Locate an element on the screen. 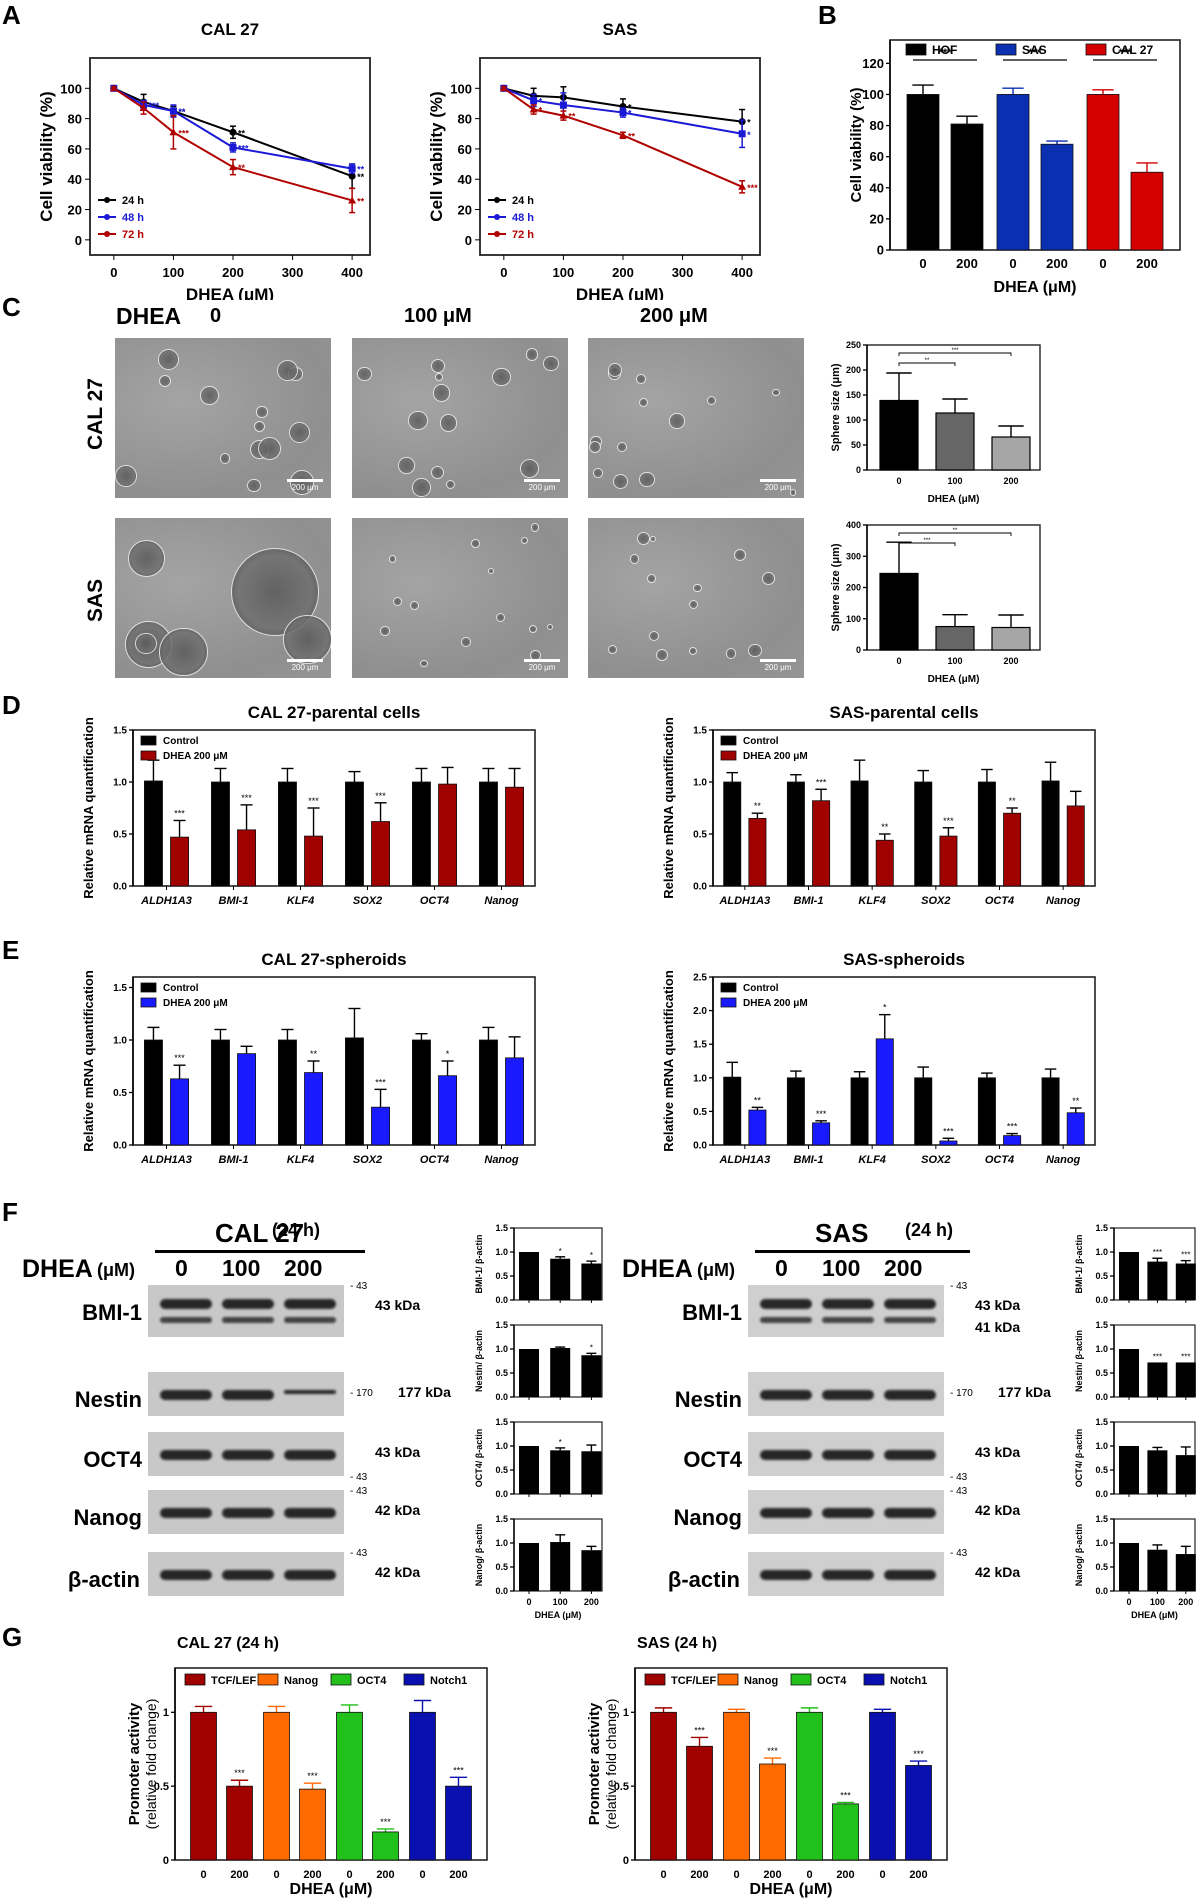 This screenshot has height=1900, width=1200. chart-title: CAL 27 (24 h) is located at coordinates (228, 1643).